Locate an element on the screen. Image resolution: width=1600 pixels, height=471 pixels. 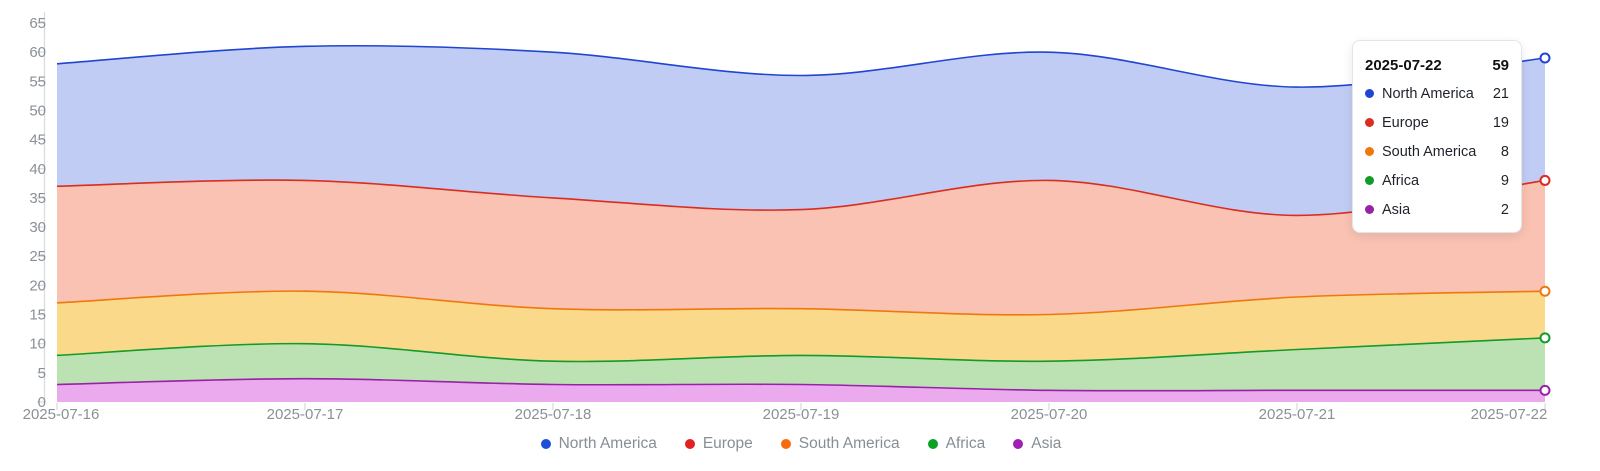
legend-item-africa: Africa is located at coordinates (956, 444).